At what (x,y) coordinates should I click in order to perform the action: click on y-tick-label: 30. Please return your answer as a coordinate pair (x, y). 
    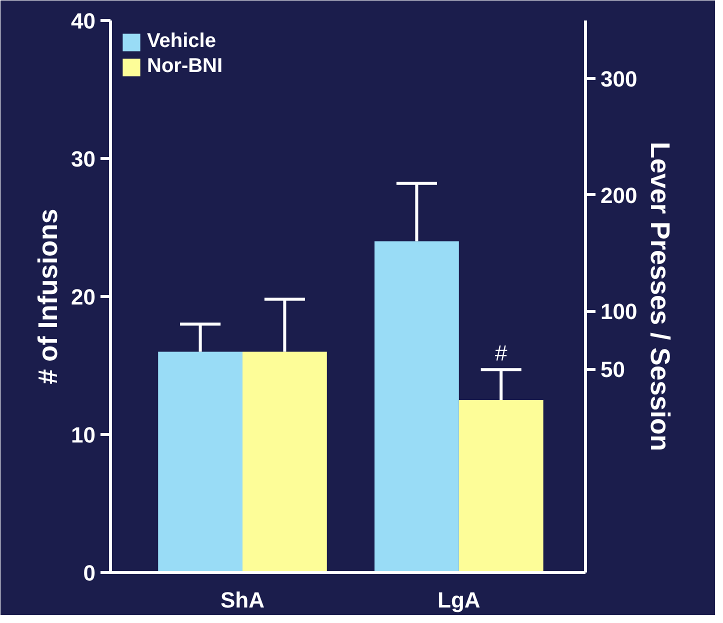
    Looking at the image, I should click on (83, 159).